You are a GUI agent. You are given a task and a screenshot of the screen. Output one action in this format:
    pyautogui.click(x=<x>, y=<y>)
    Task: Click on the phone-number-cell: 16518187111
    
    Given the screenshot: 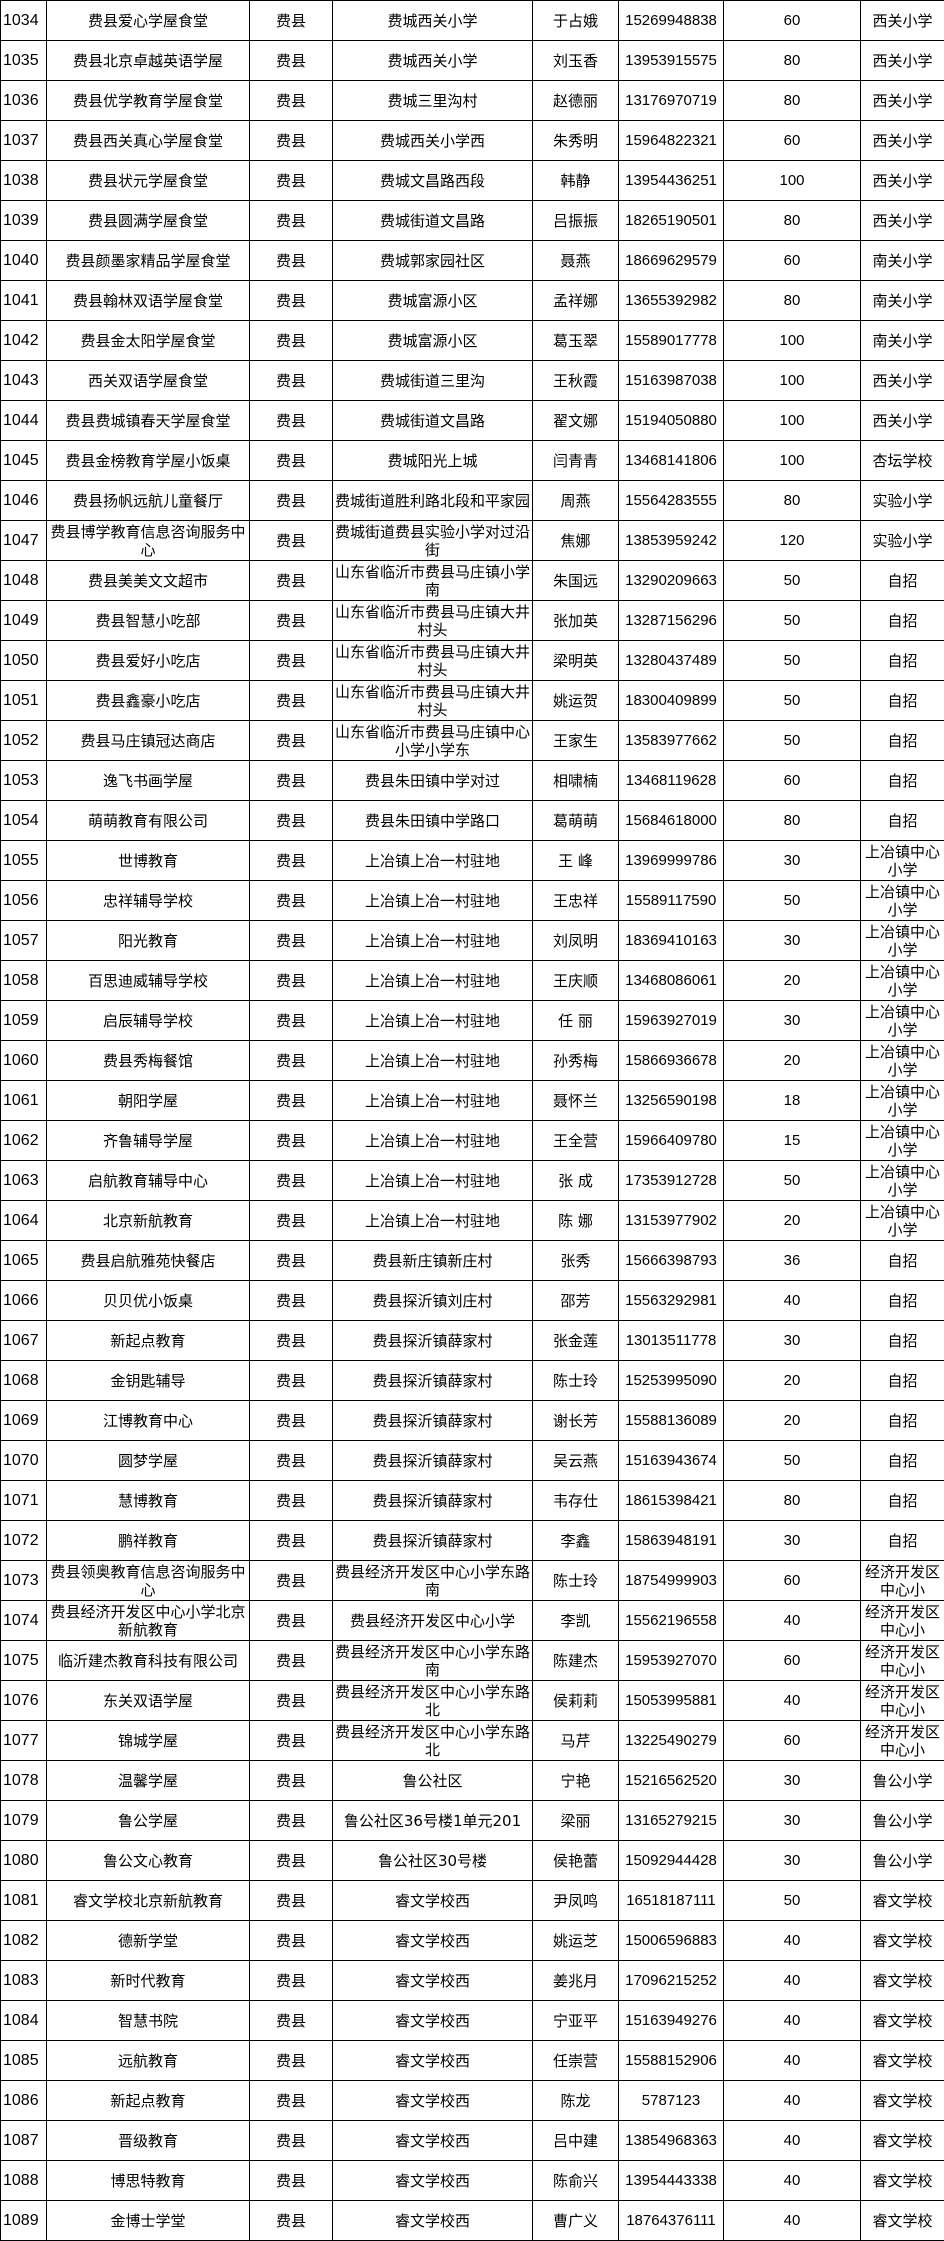 What is the action you would take?
    pyautogui.click(x=671, y=1900)
    